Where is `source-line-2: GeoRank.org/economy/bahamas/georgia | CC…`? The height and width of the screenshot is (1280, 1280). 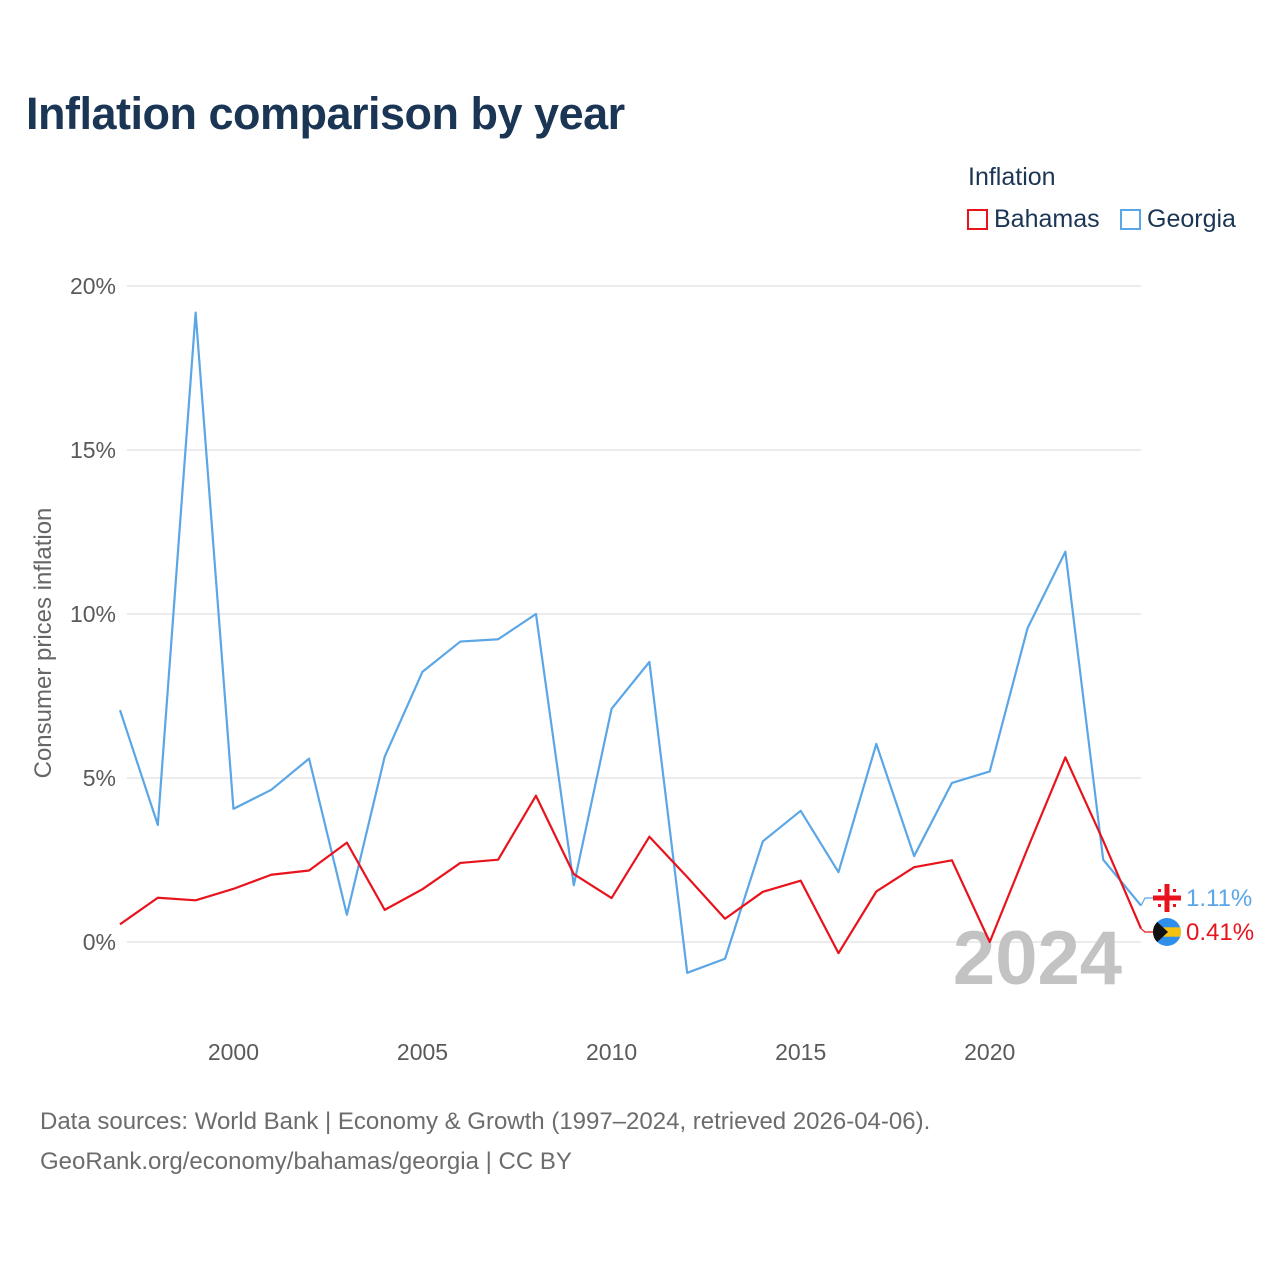 source-line-2: GeoRank.org/economy/bahamas/georgia | CC… is located at coordinates (306, 1161).